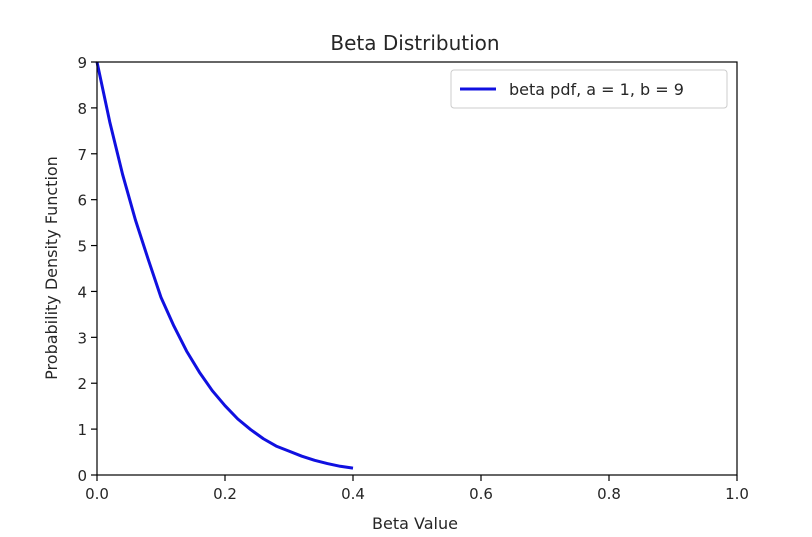  Describe the element at coordinates (481, 494) in the screenshot. I see `x-tick-label: 0.6` at that location.